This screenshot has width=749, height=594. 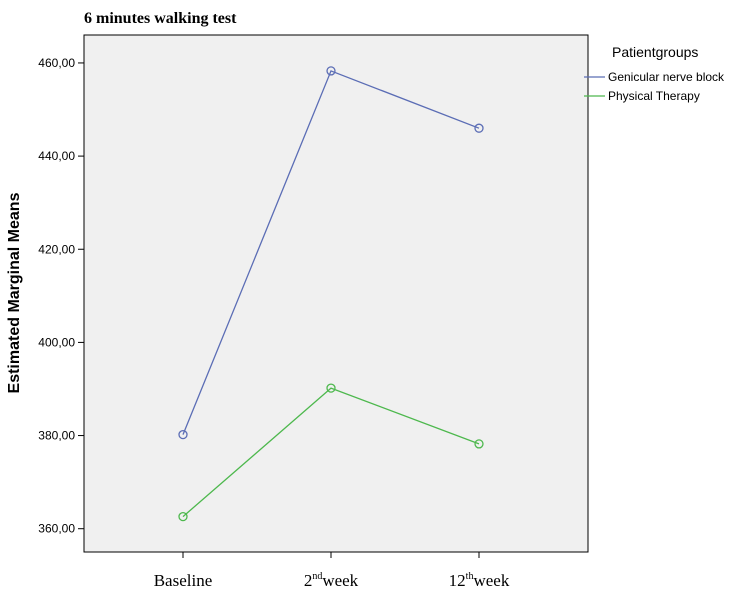 I want to click on x-tick-label-base: 2, so click(x=308, y=580).